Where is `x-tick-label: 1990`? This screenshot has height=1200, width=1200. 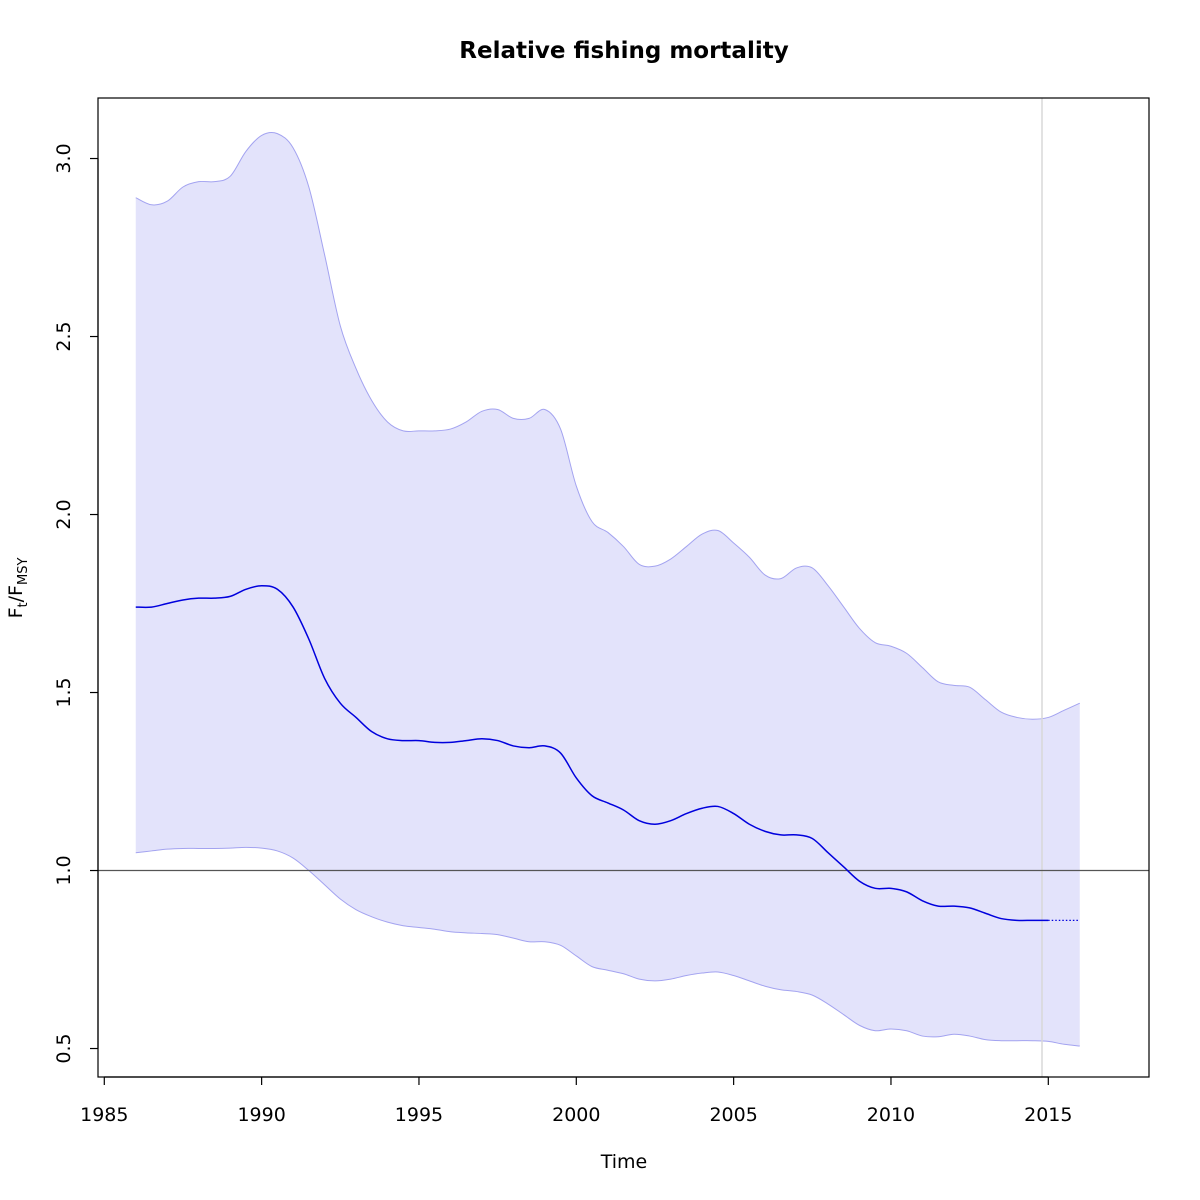
x-tick-label: 1990 is located at coordinates (261, 1115).